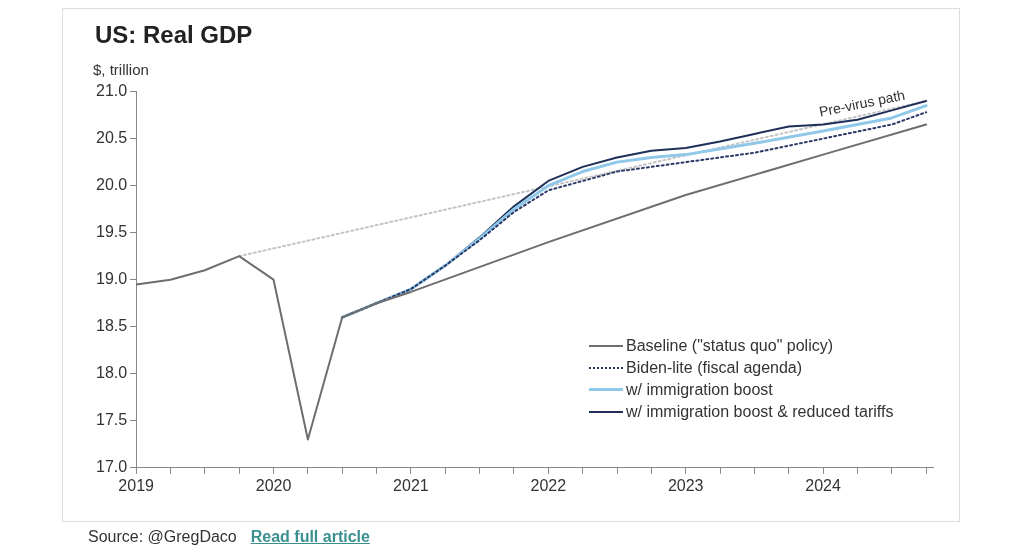 The image size is (1033, 555). What do you see at coordinates (112, 420) in the screenshot?
I see `y-tick-label: 17.5` at bounding box center [112, 420].